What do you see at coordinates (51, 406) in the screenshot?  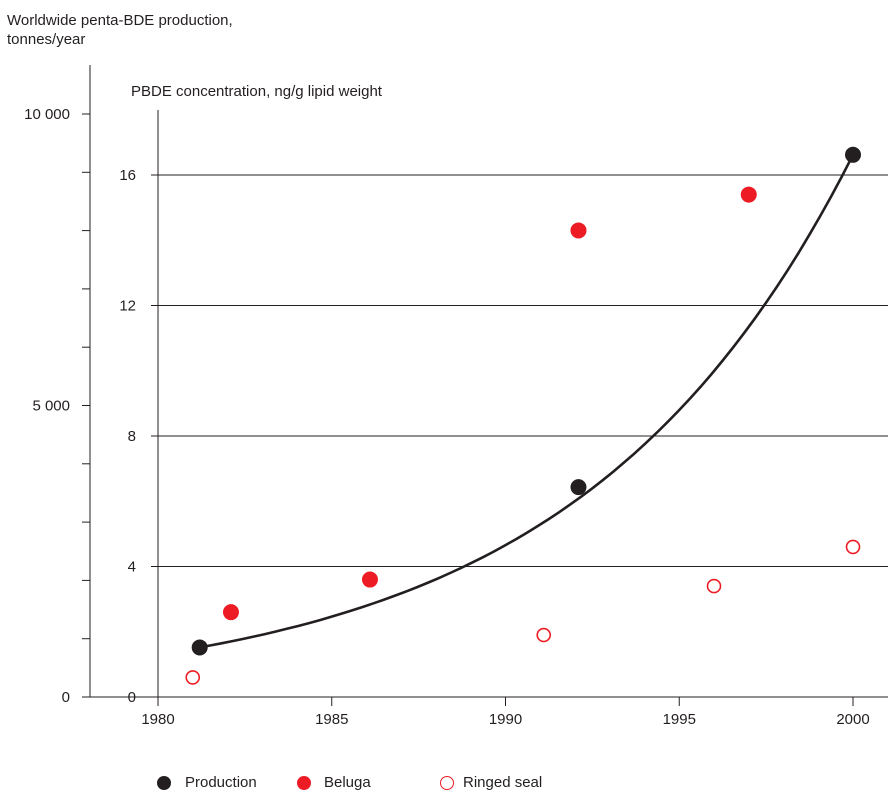 I see `left-axis-tick-label-5000: 5 000` at bounding box center [51, 406].